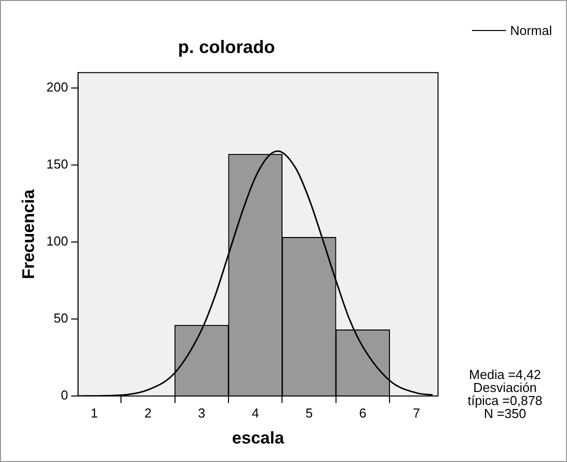 The width and height of the screenshot is (567, 462). What do you see at coordinates (202, 412) in the screenshot?
I see `x-tick-label: 3` at bounding box center [202, 412].